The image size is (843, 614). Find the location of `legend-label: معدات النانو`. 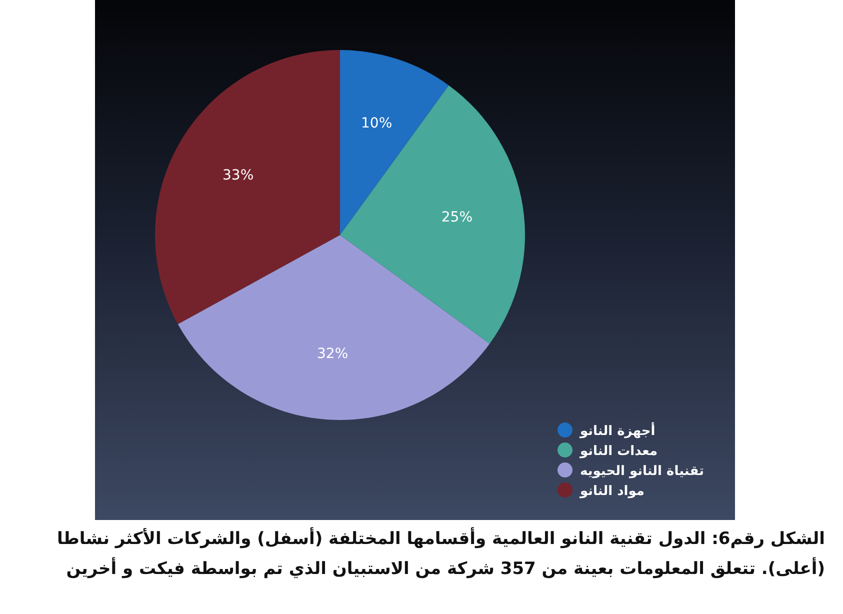

legend-label: معدات النانو is located at coordinates (618, 451).